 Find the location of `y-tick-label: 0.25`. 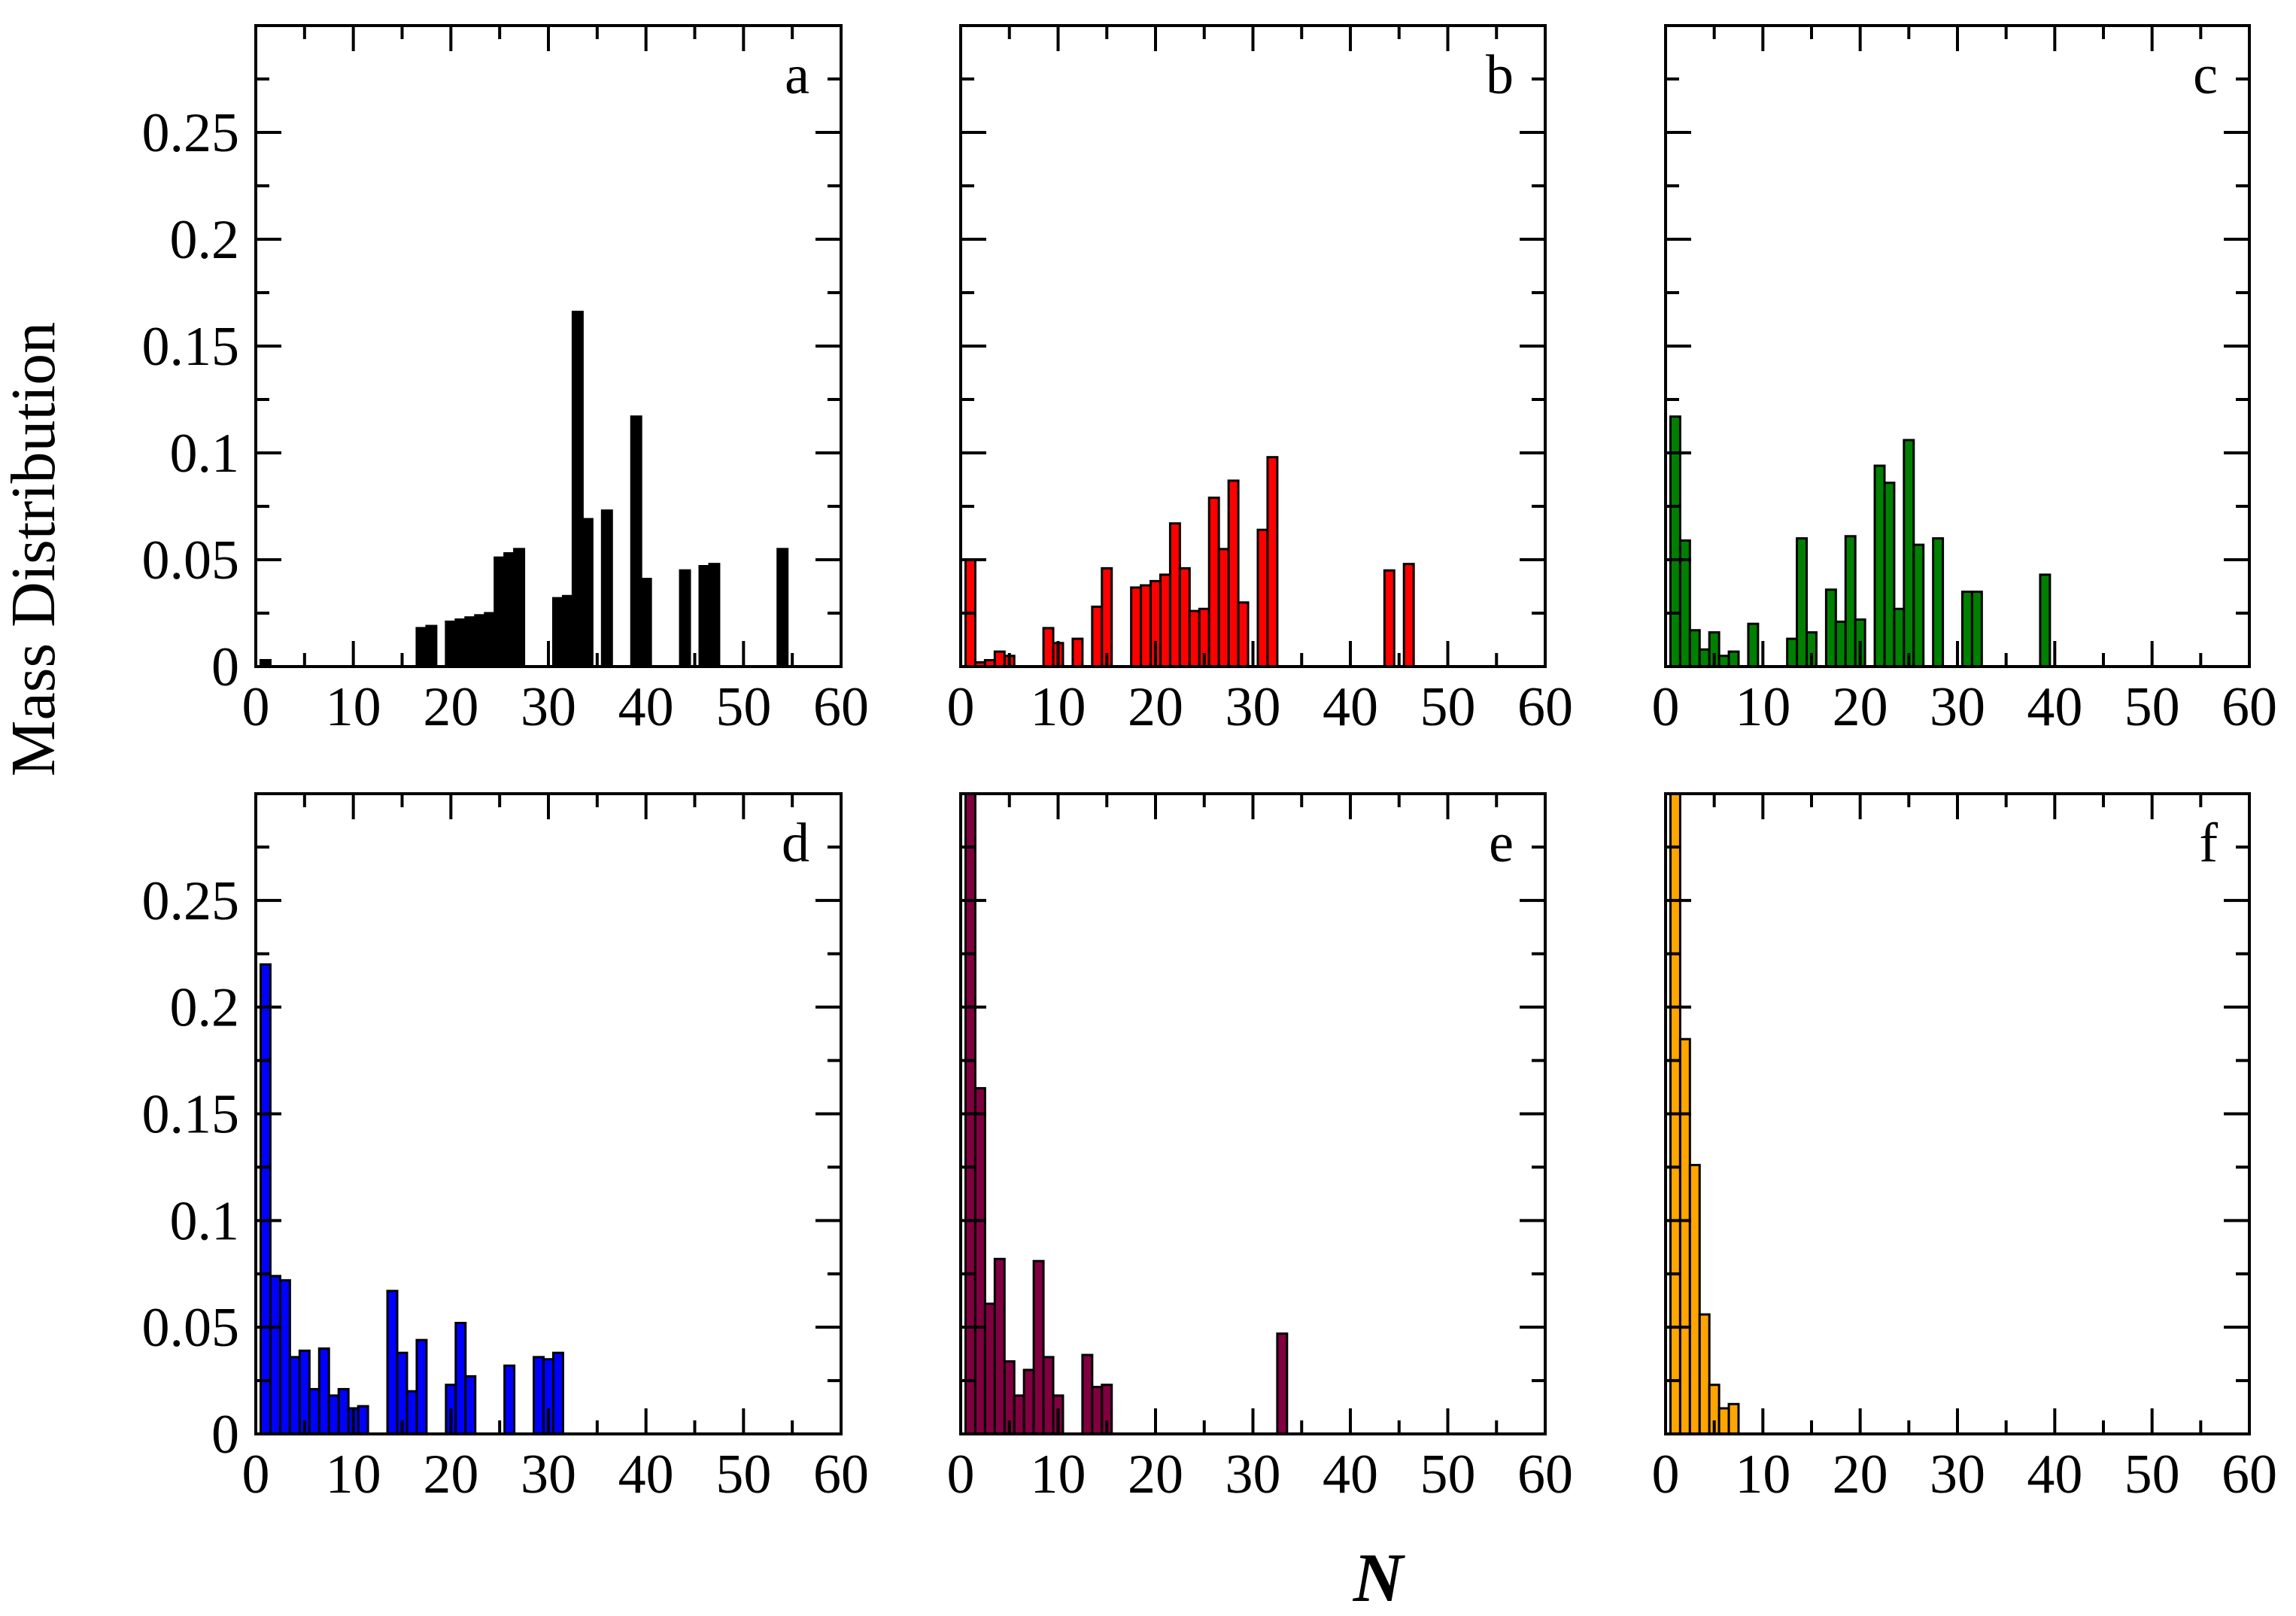

y-tick-label: 0.25 is located at coordinates (191, 901).